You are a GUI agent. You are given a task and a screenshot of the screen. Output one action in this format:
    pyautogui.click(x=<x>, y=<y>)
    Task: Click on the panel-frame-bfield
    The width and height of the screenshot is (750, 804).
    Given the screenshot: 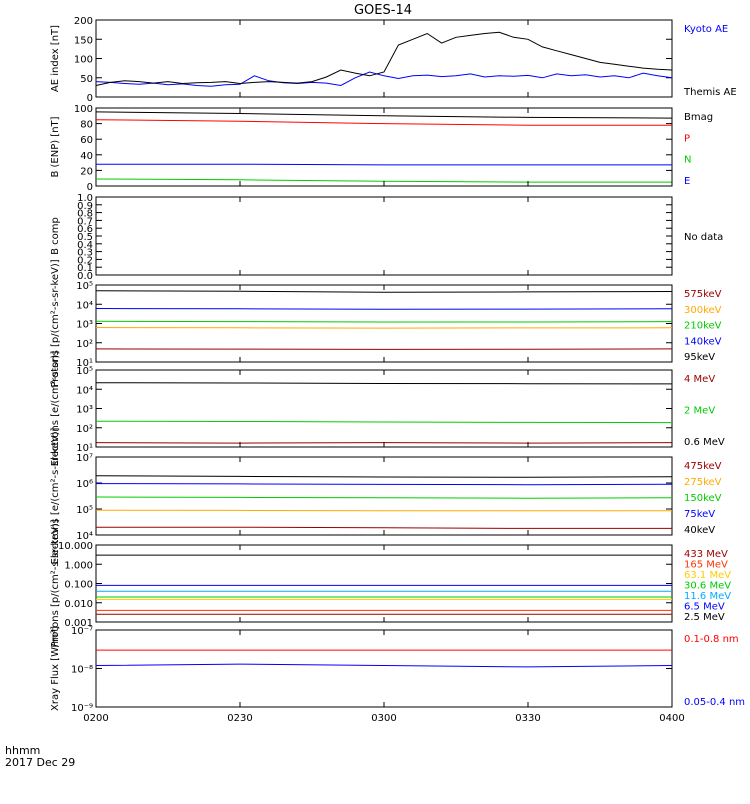 What is the action you would take?
    pyautogui.click(x=384, y=147)
    